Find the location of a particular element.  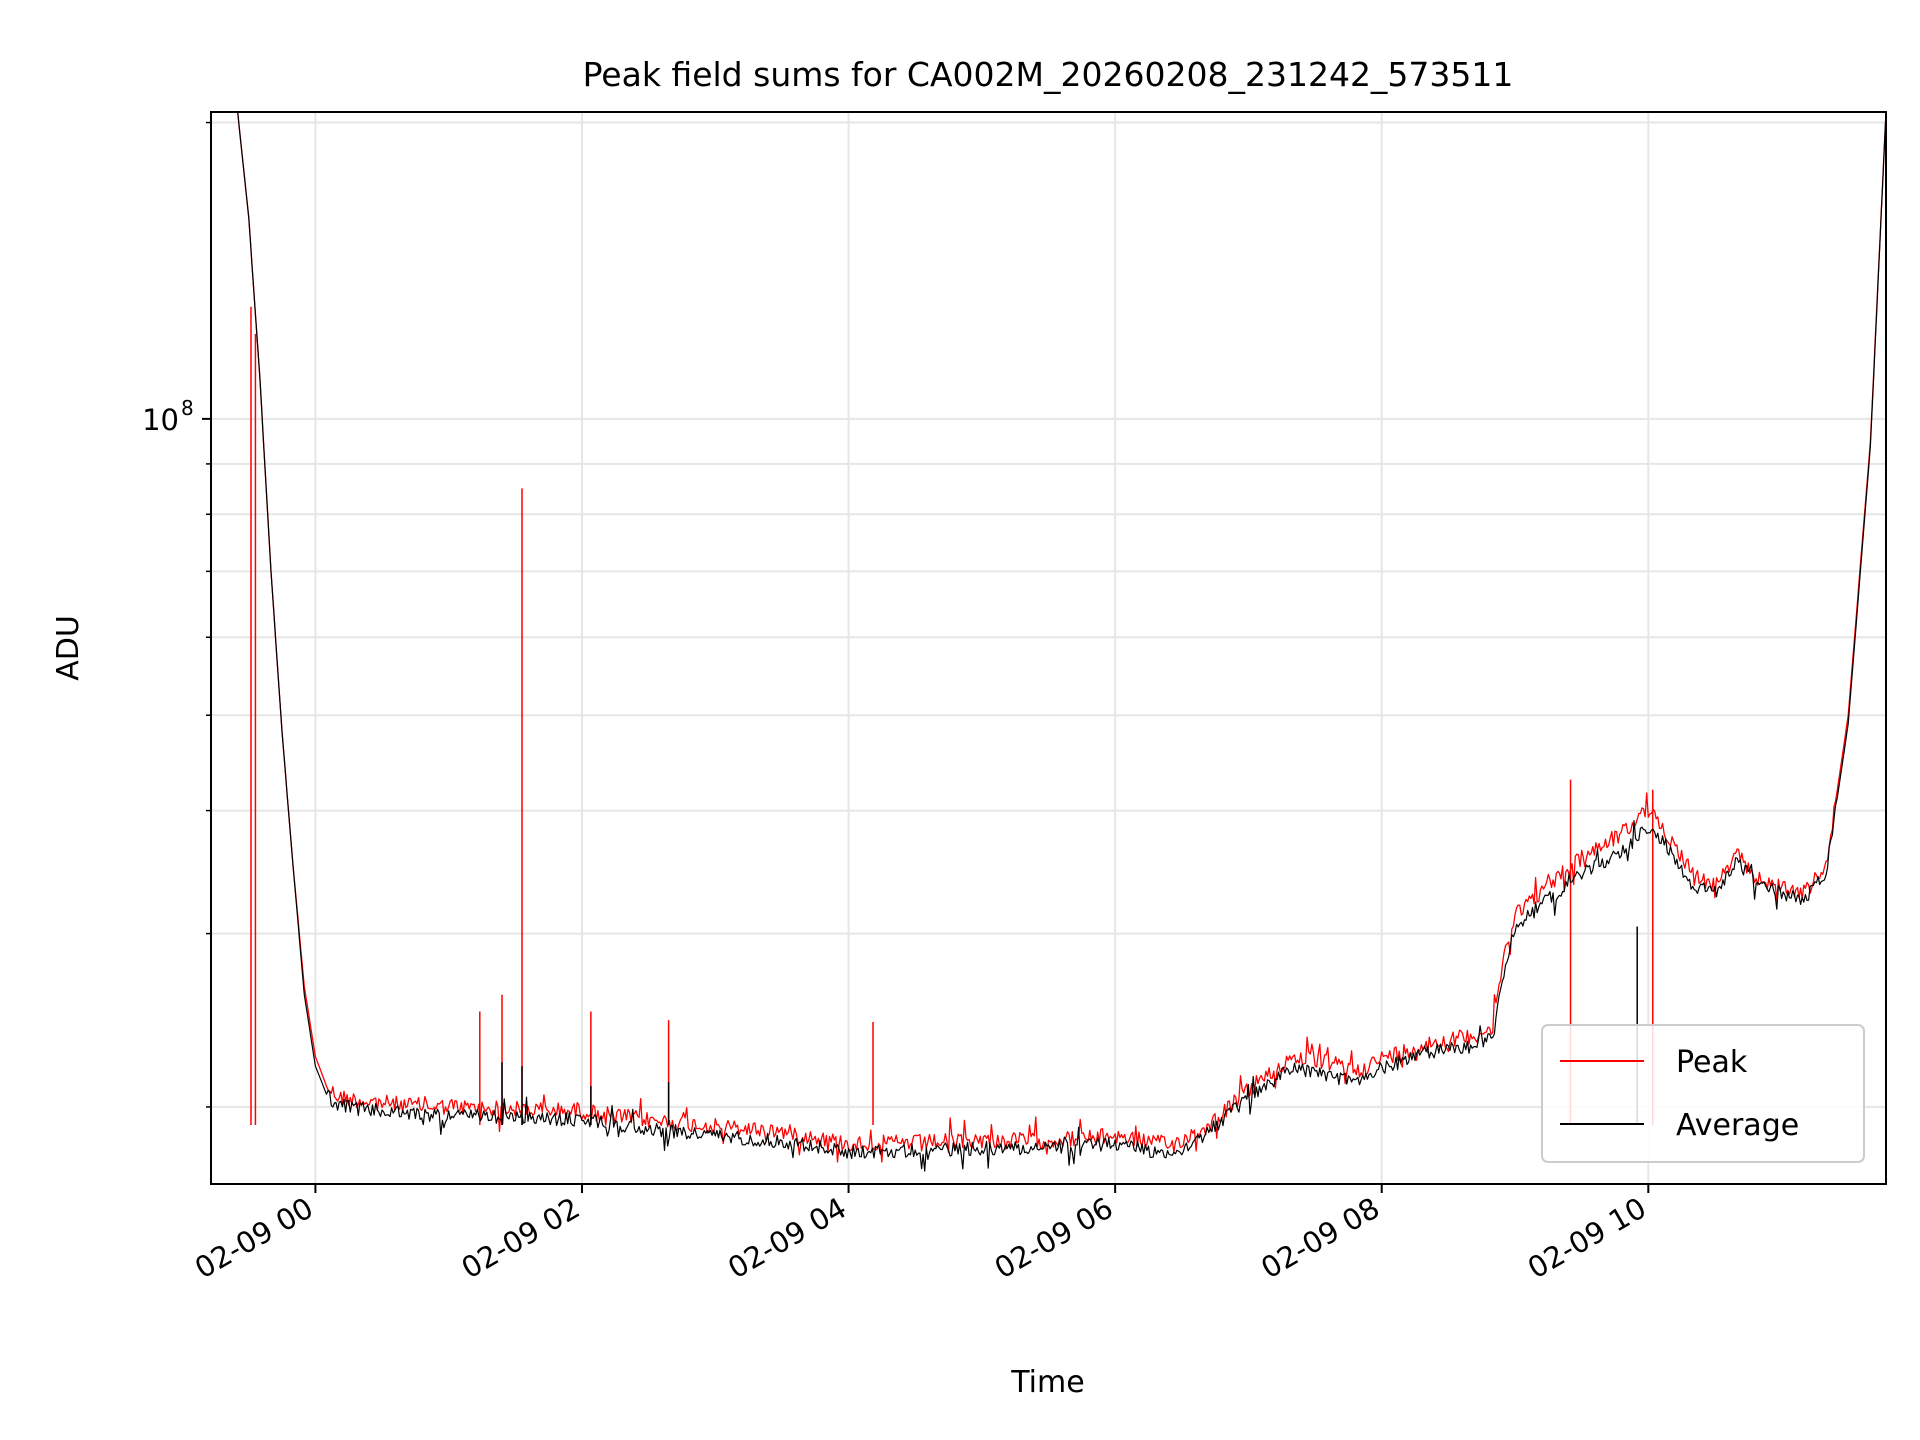

y-tick-label: 10 is located at coordinates (160, 420).